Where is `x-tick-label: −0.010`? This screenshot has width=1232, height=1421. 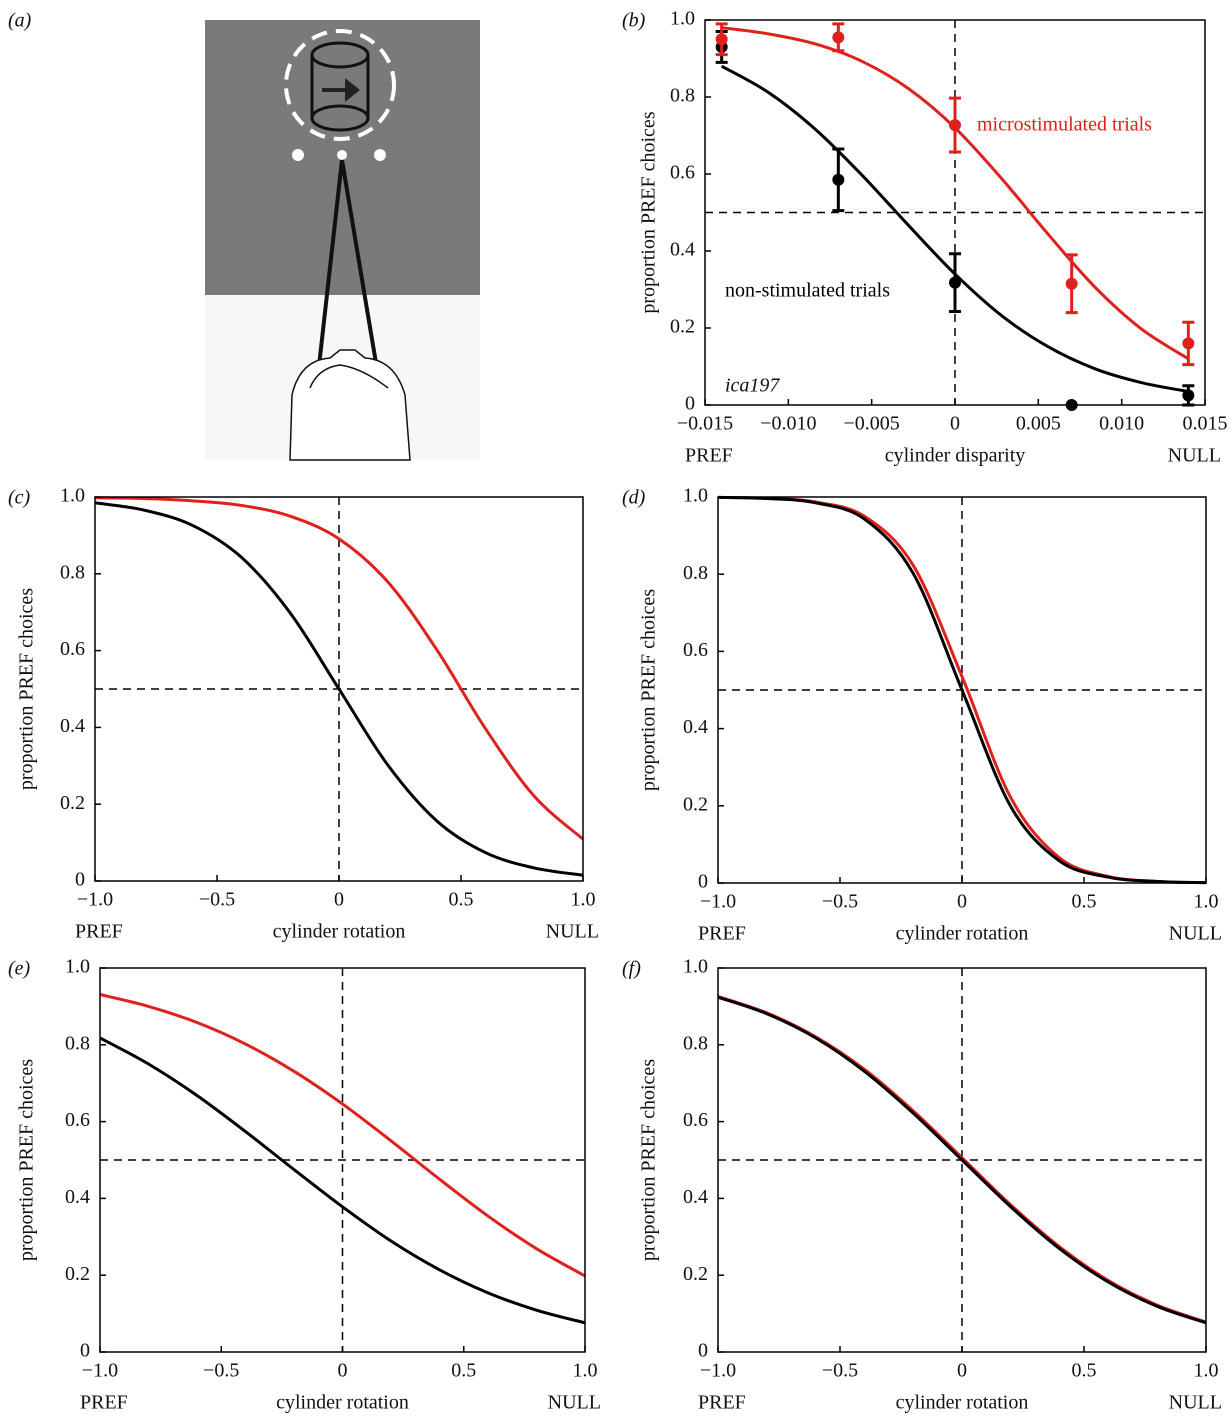
x-tick-label: −0.010 is located at coordinates (788, 424).